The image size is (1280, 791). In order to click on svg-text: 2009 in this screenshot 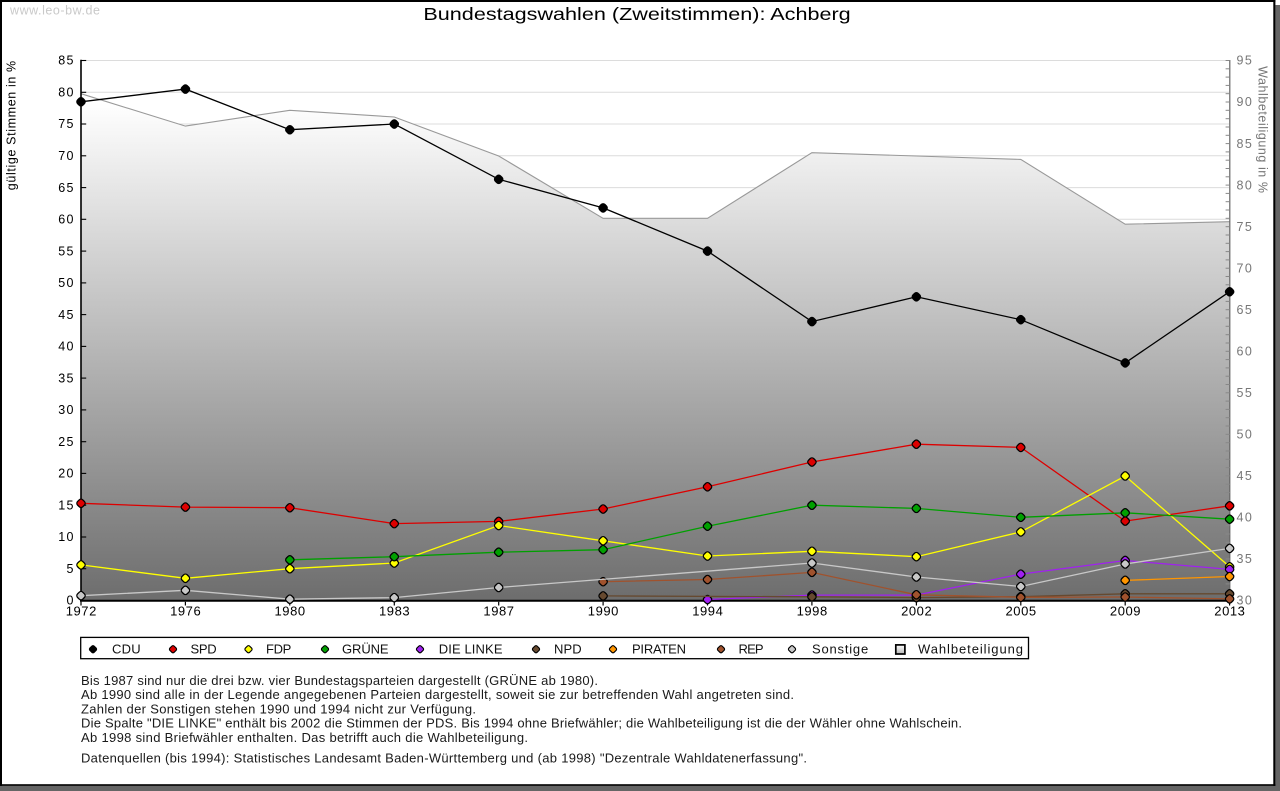, I will do `click(1125, 610)`.